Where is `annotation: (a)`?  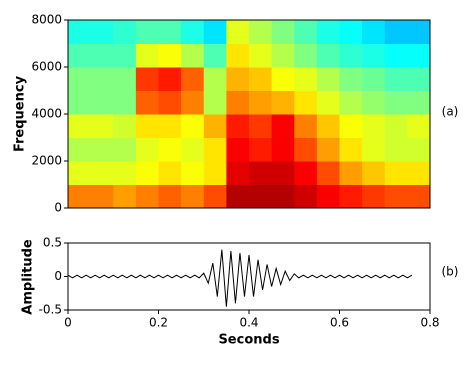
annotation: (a) is located at coordinates (450, 112).